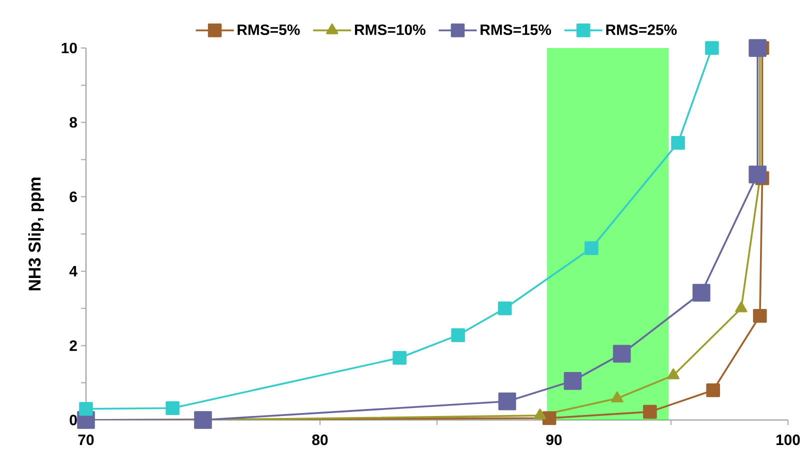 The image size is (808, 468). I want to click on y-tick-label: 10, so click(69, 48).